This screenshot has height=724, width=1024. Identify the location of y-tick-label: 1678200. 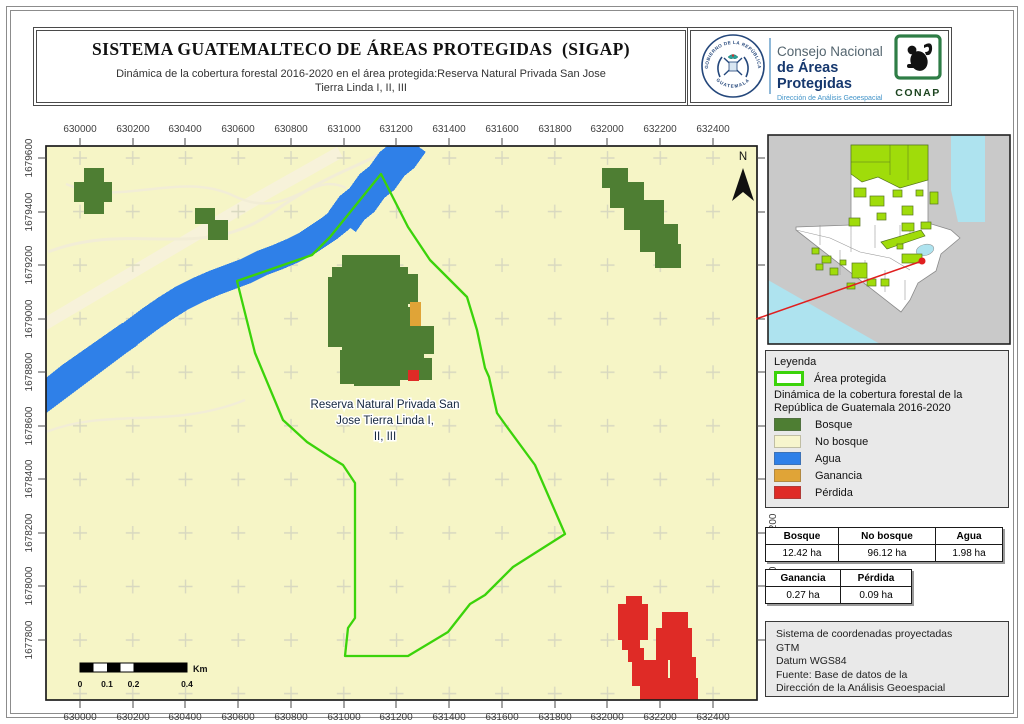
(29, 532).